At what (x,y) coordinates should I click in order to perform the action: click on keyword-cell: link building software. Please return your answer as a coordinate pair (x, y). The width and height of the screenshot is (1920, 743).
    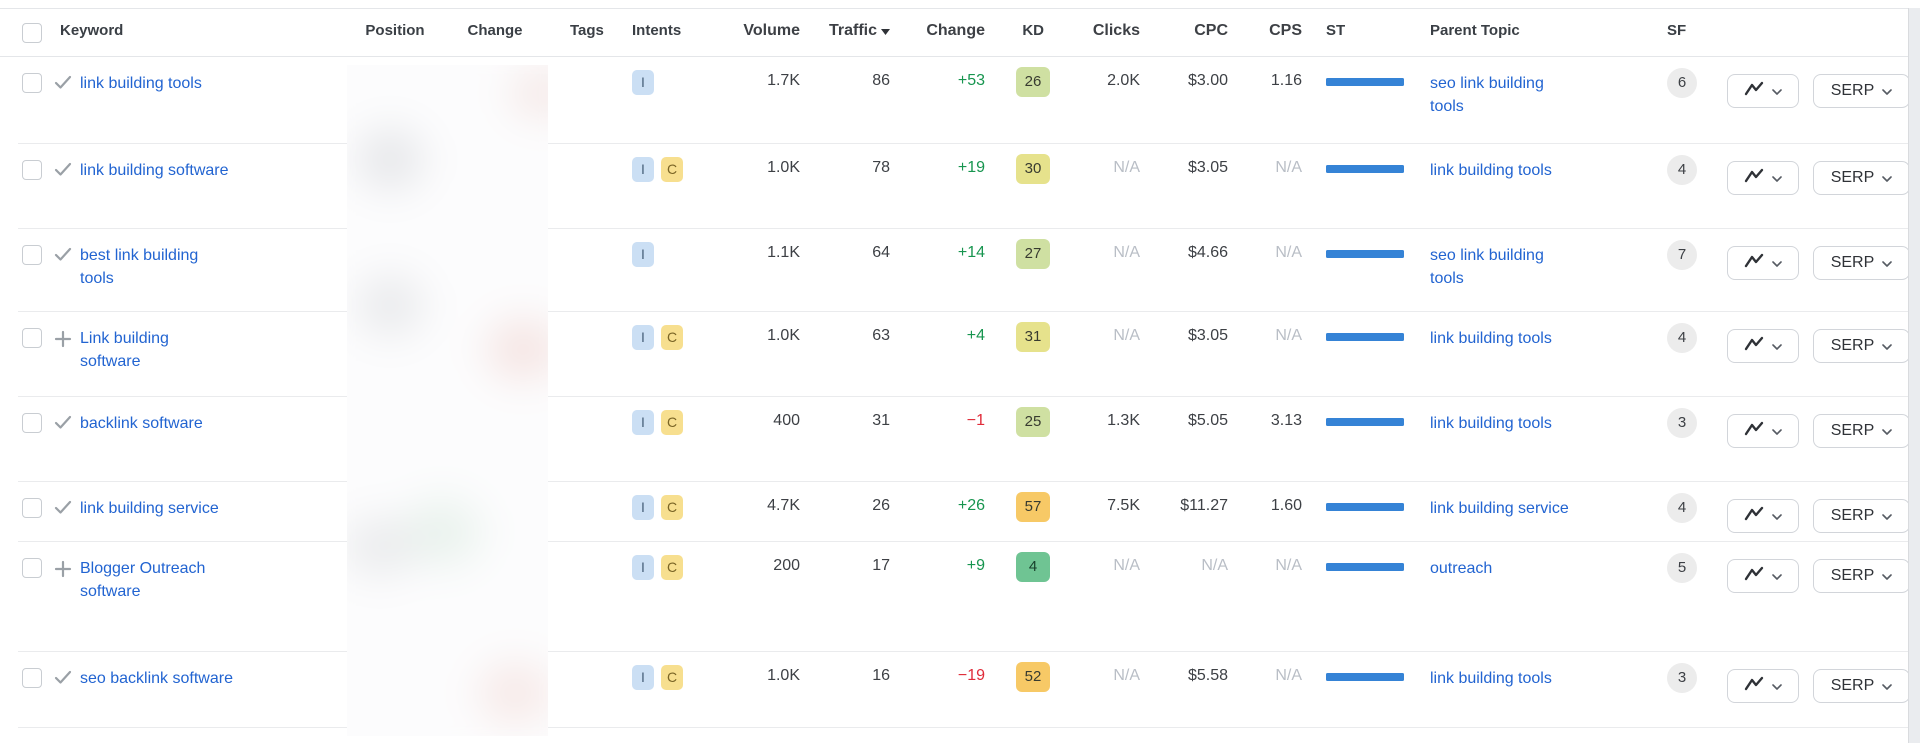
    Looking at the image, I should click on (211, 170).